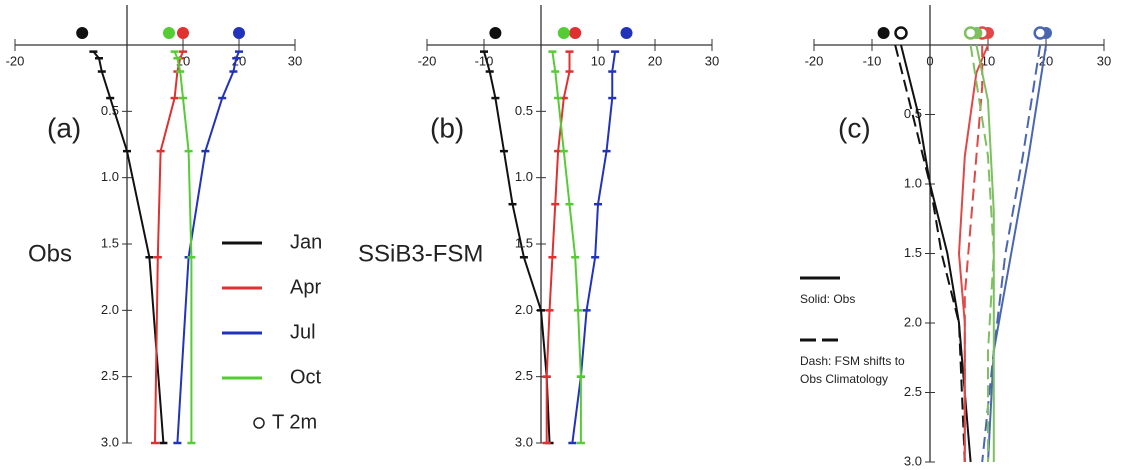  I want to click on legend-t2m-symbol, so click(259, 423).